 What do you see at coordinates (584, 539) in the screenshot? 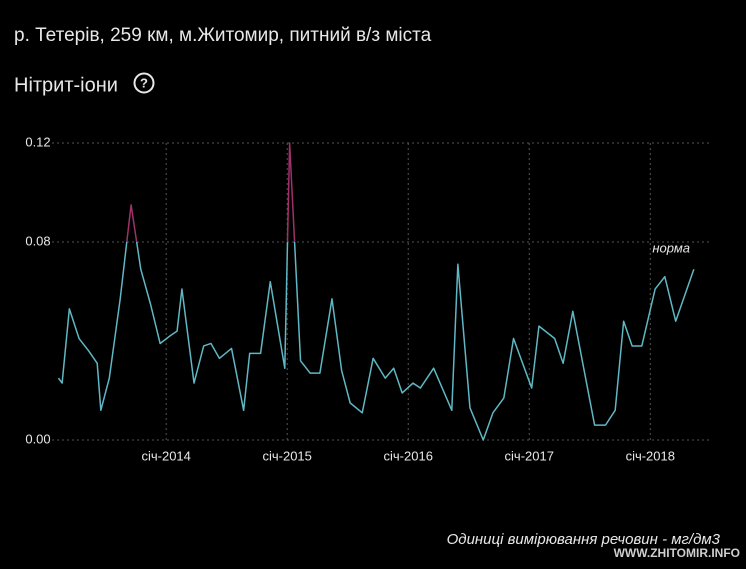
I see `units-note: Одиниці вимірювання речовин - мг/дм3` at bounding box center [584, 539].